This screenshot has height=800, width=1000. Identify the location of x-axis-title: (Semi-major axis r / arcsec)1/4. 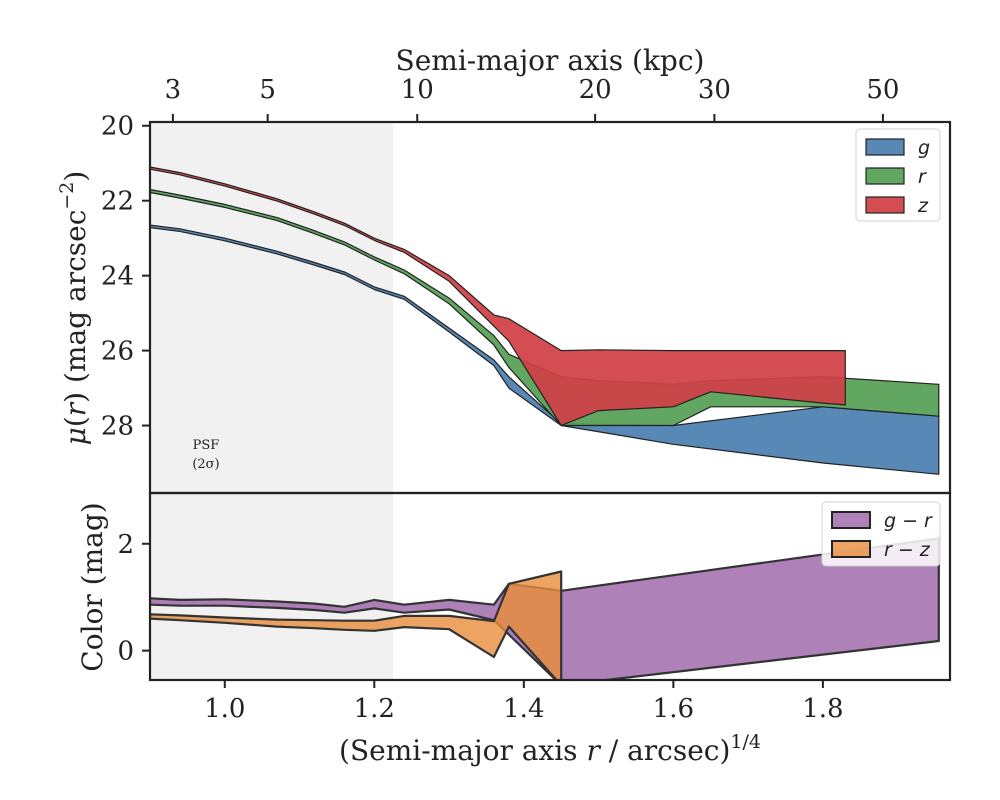
(550, 749).